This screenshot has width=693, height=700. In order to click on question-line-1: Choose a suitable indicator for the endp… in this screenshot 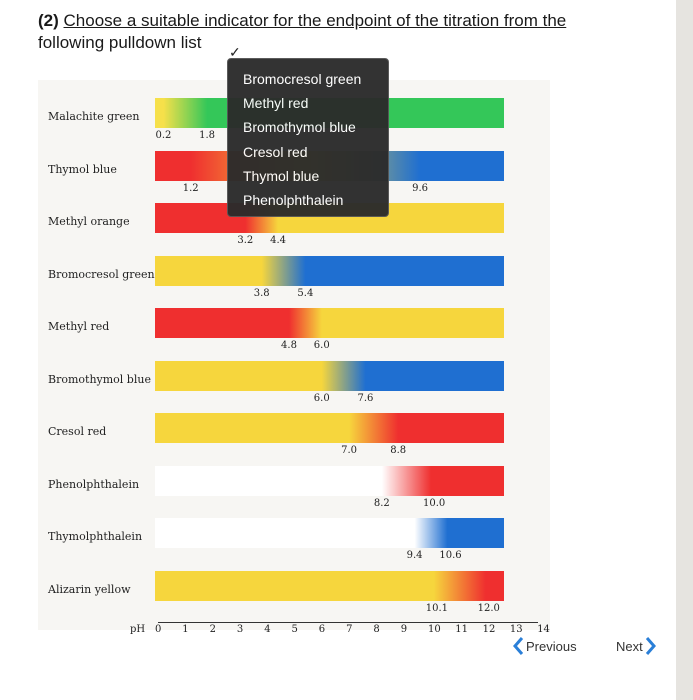, I will do `click(315, 20)`.